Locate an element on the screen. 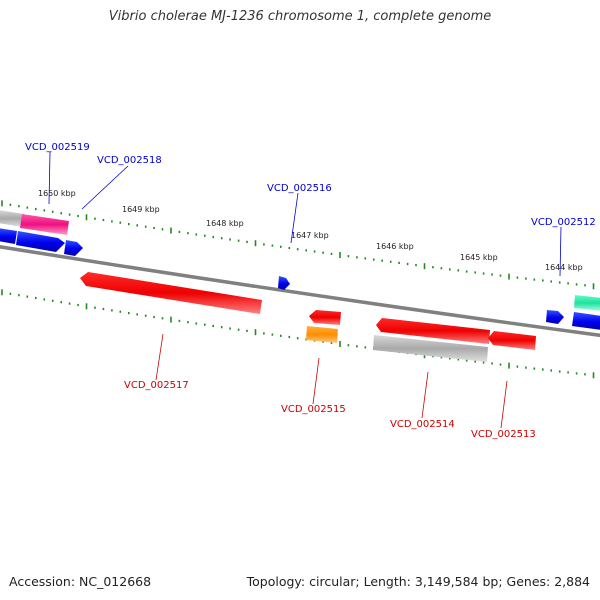  gene-label: VCD_002513 is located at coordinates (503, 434).